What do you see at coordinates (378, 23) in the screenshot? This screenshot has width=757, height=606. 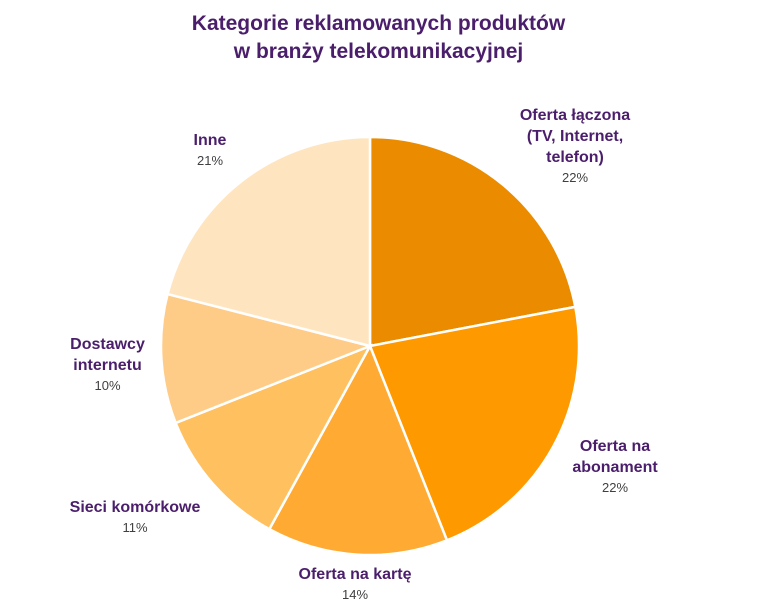 I see `title-line-1: Kategorie reklamowanych produktów` at bounding box center [378, 23].